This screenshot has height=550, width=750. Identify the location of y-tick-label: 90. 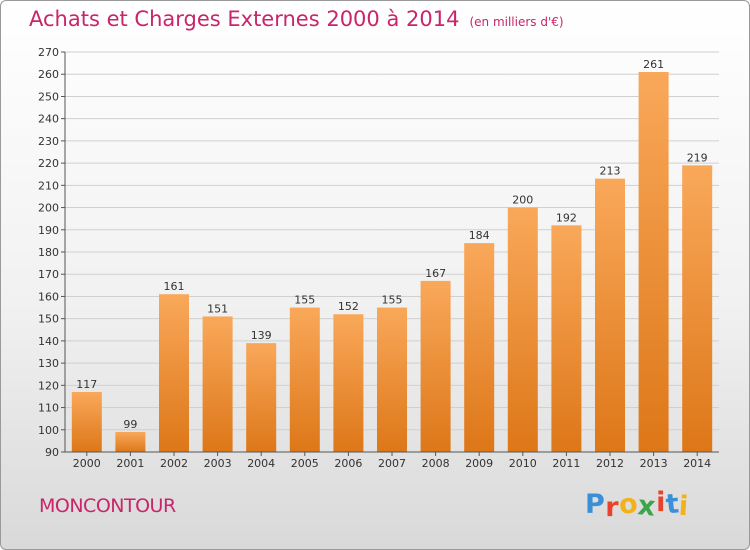
(52, 452).